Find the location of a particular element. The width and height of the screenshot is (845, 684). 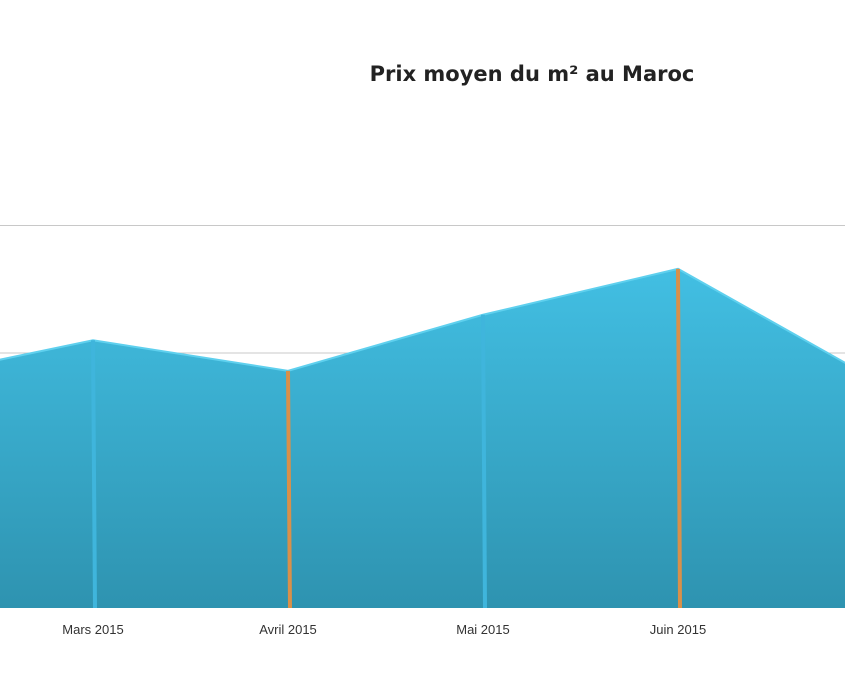

x-tick-label: Avril 2015 is located at coordinates (288, 629).